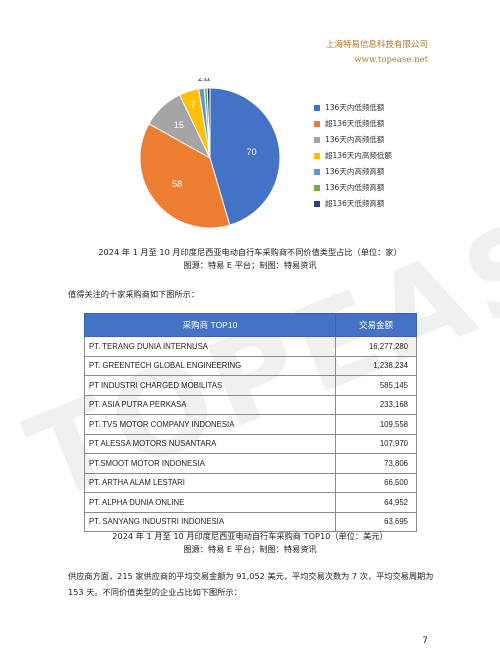 The width and height of the screenshot is (500, 657). What do you see at coordinates (376, 424) in the screenshot?
I see `amount-cell: 109,558` at bounding box center [376, 424].